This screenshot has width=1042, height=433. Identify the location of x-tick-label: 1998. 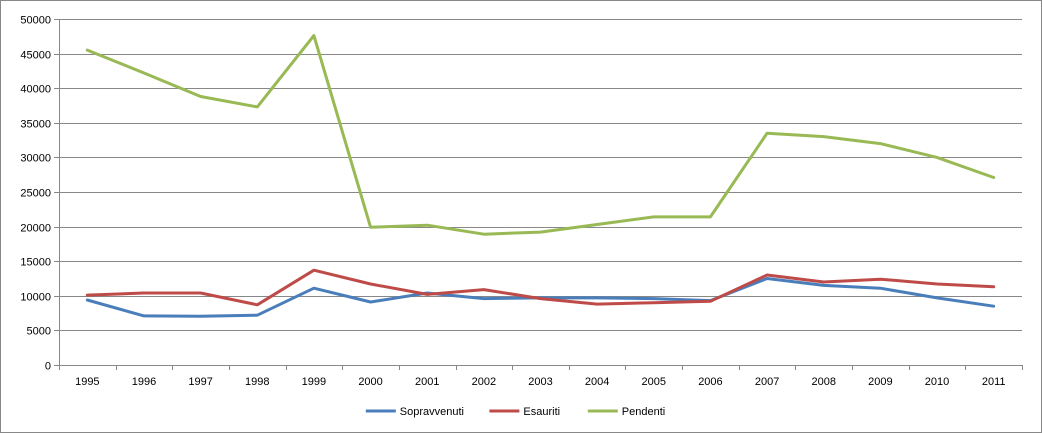
(257, 382).